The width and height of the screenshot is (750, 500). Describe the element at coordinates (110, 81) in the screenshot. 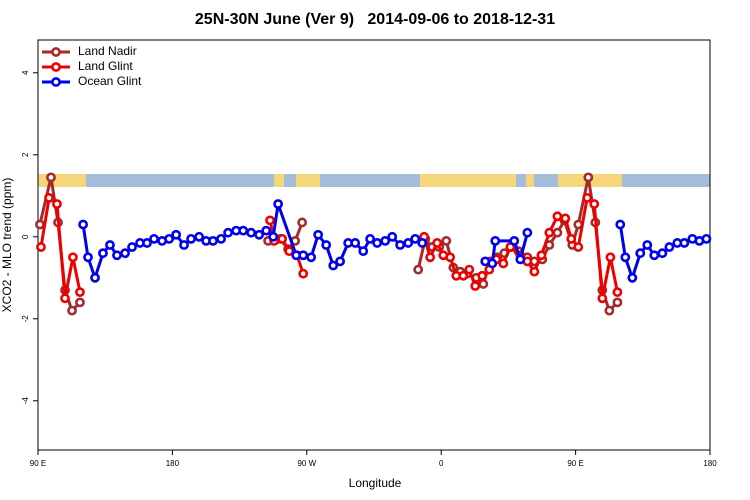

I see `legend-label: Ocean Glint` at that location.